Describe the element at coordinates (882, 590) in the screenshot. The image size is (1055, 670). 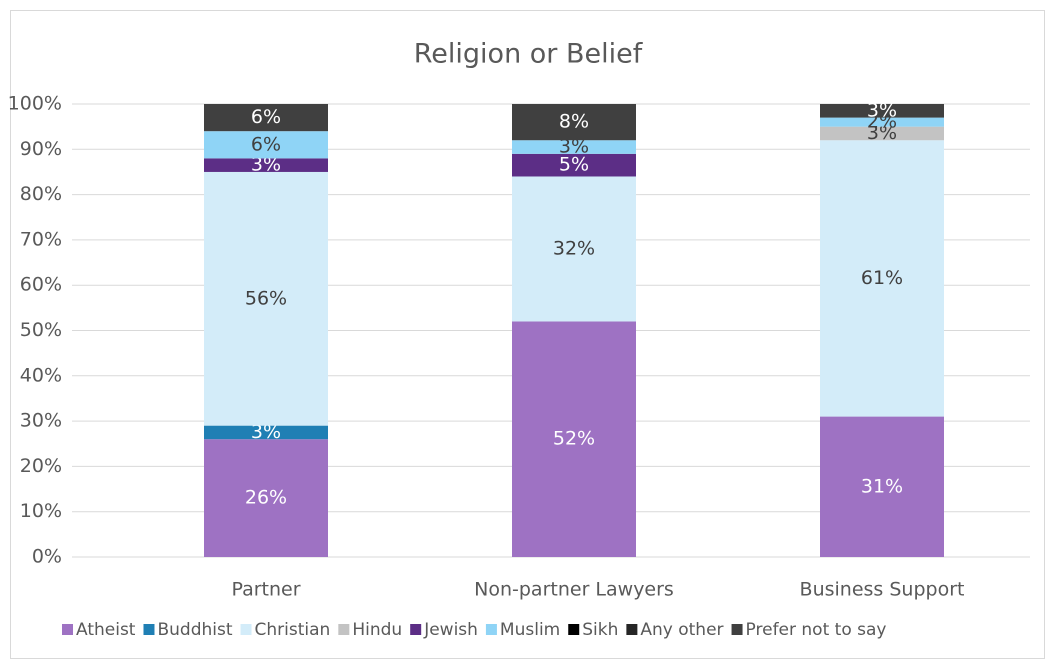
I see `x-tick-label: Business Support` at that location.